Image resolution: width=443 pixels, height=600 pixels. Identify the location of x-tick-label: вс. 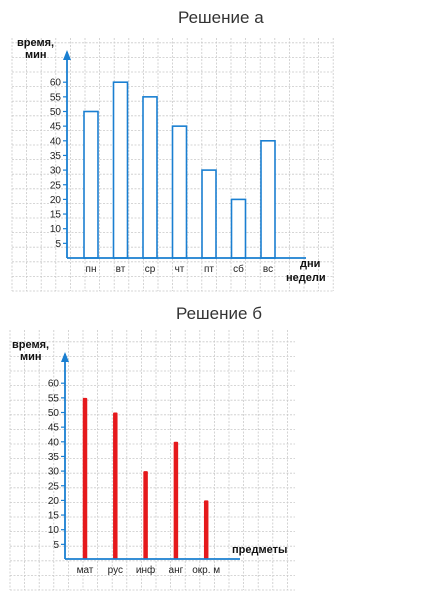
(268, 269).